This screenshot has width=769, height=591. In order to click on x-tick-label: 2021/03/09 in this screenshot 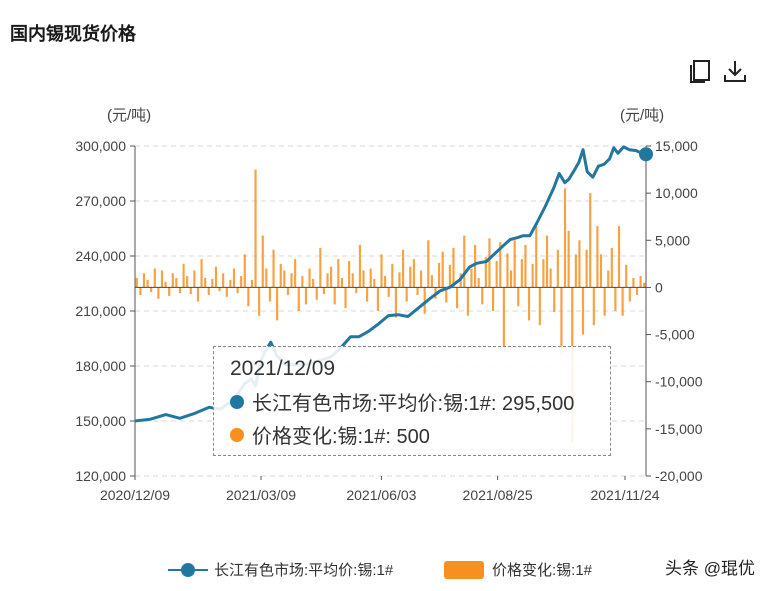, I will do `click(261, 495)`.